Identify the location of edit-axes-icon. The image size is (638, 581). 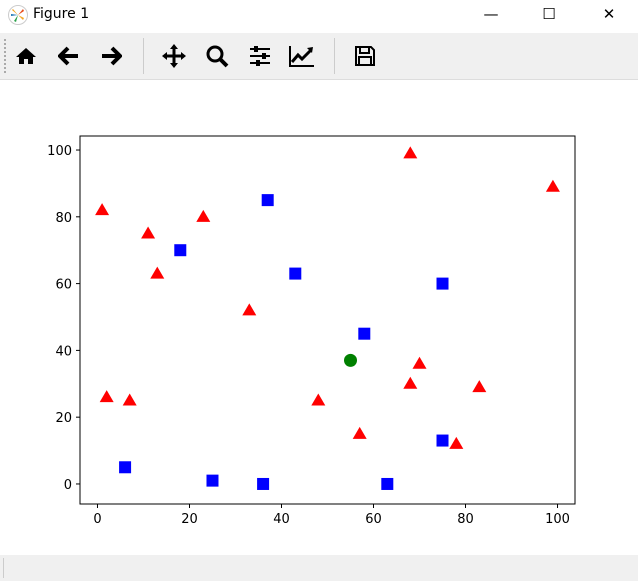
(301, 56).